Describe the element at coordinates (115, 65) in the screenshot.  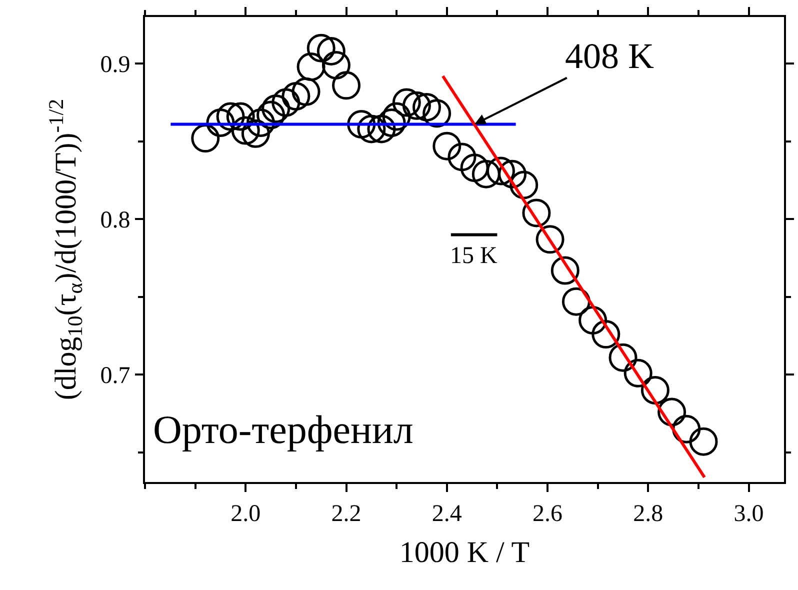
I see `y-tick-label: 0.9` at that location.